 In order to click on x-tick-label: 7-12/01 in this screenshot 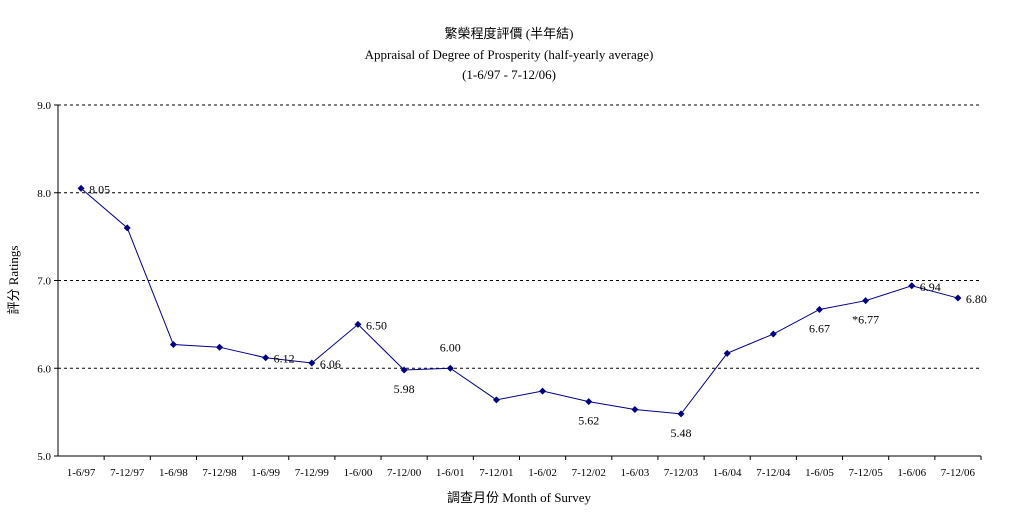, I will do `click(496, 473)`.